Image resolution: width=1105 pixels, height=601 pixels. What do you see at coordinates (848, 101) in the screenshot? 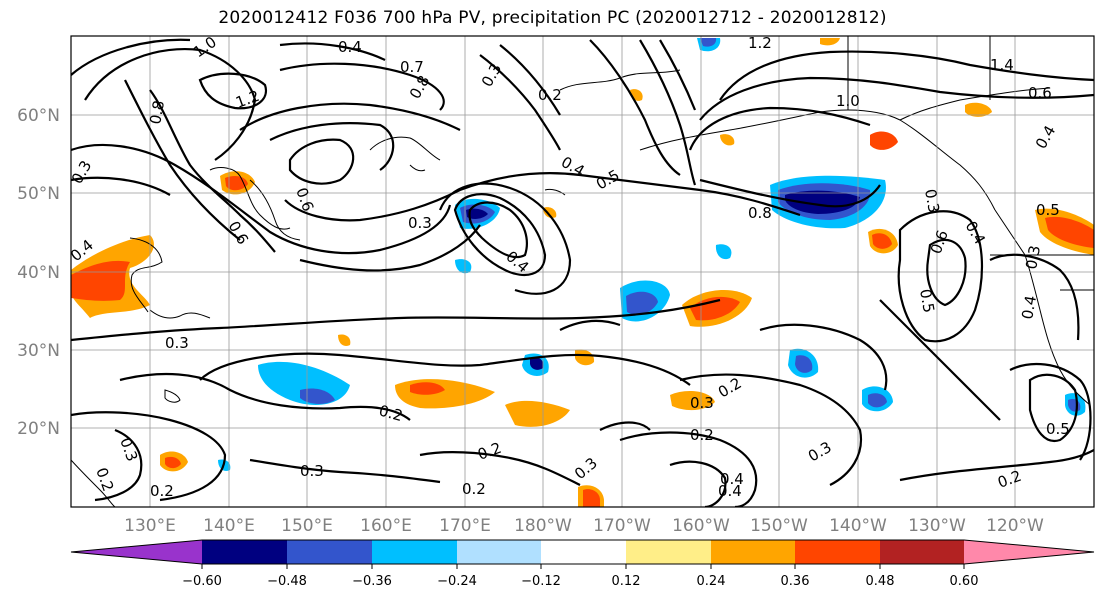
I see `svg-text: 1.0` at bounding box center [848, 101].